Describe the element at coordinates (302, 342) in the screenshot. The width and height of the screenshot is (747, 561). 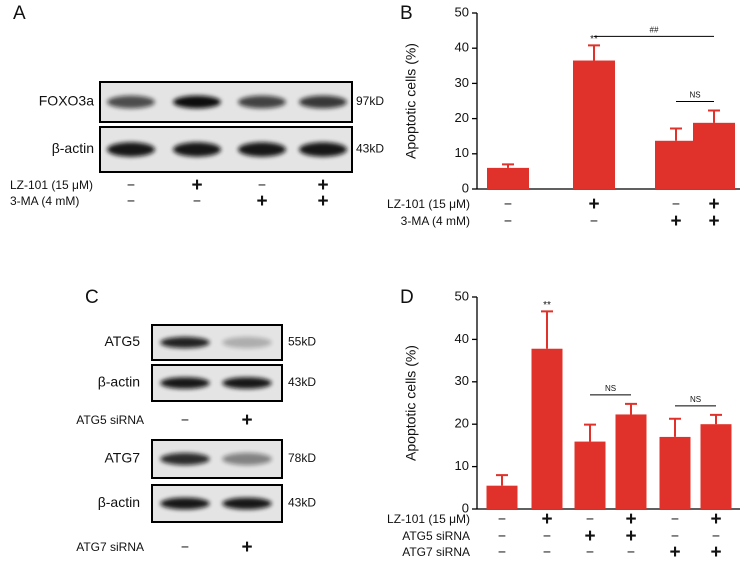
I see `size-label: 55kD` at that location.